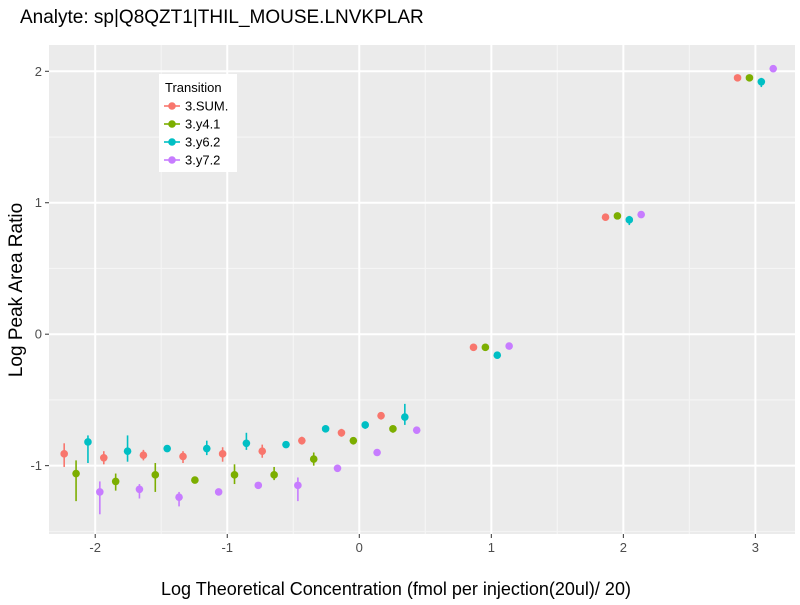 This screenshot has height=605, width=800. What do you see at coordinates (38, 202) in the screenshot?
I see `y-tick-label: 1` at bounding box center [38, 202].